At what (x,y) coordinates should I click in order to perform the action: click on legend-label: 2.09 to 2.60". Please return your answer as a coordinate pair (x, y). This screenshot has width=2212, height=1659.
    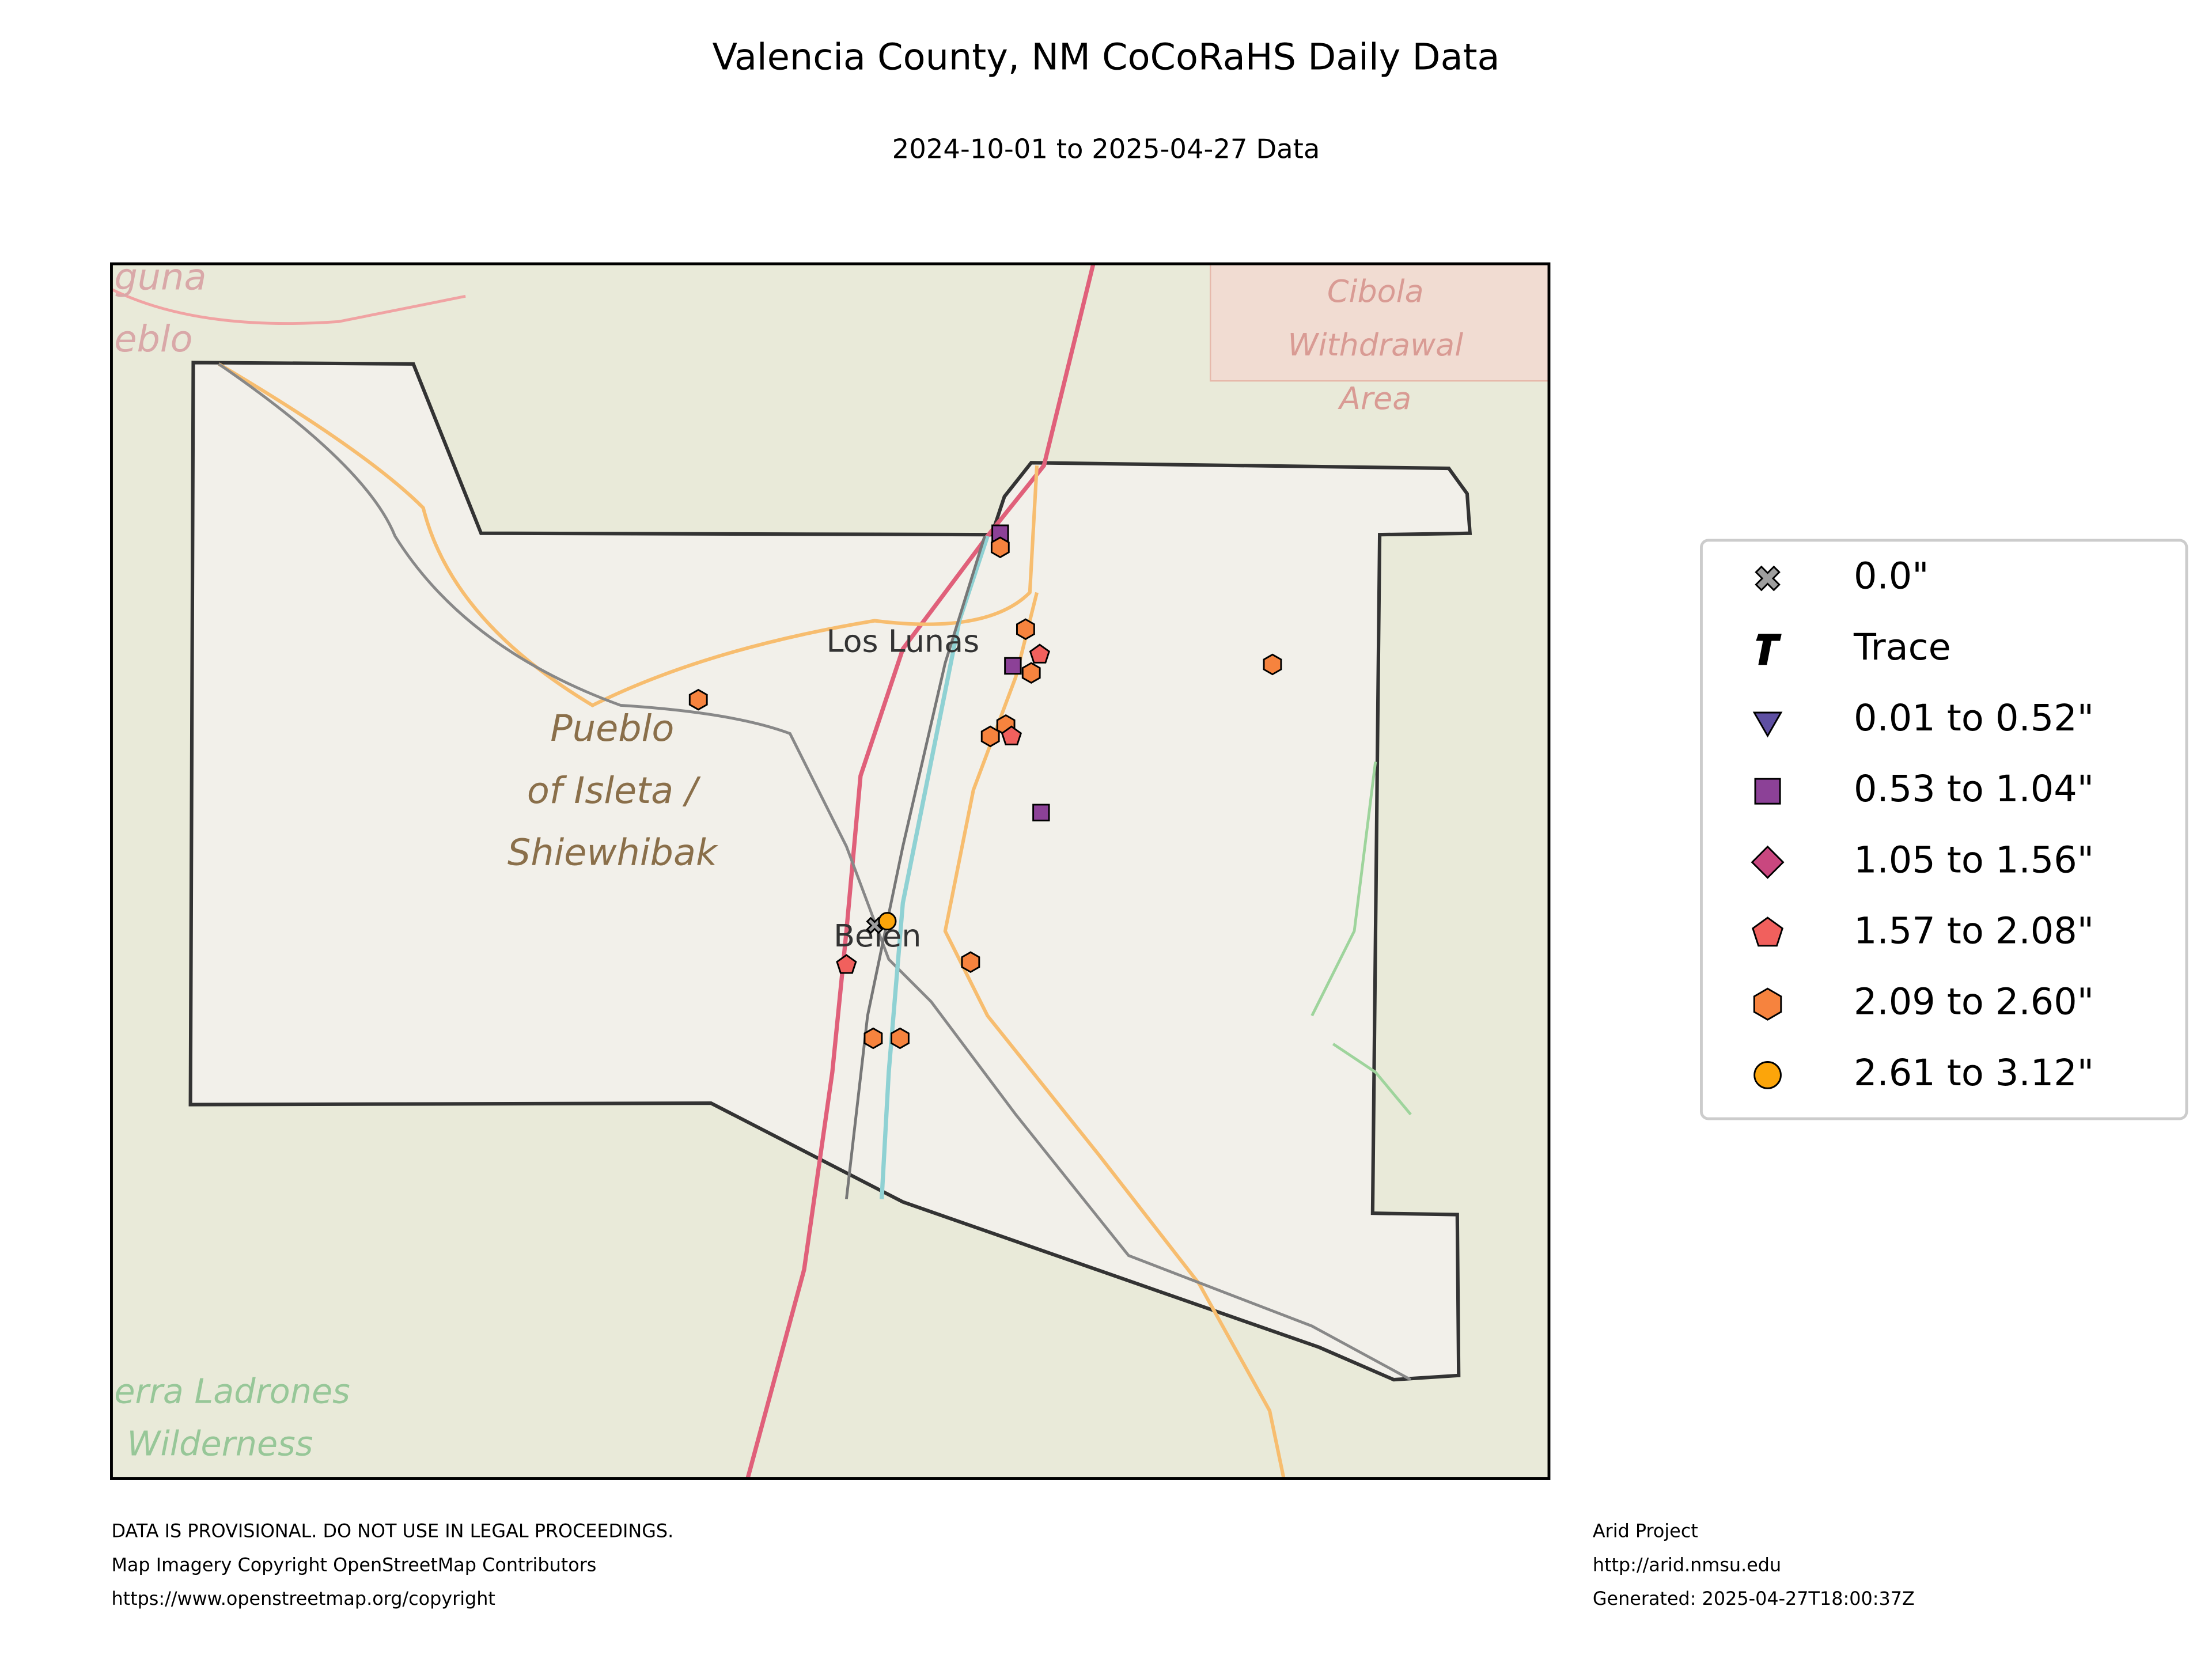
    Looking at the image, I should click on (1974, 1002).